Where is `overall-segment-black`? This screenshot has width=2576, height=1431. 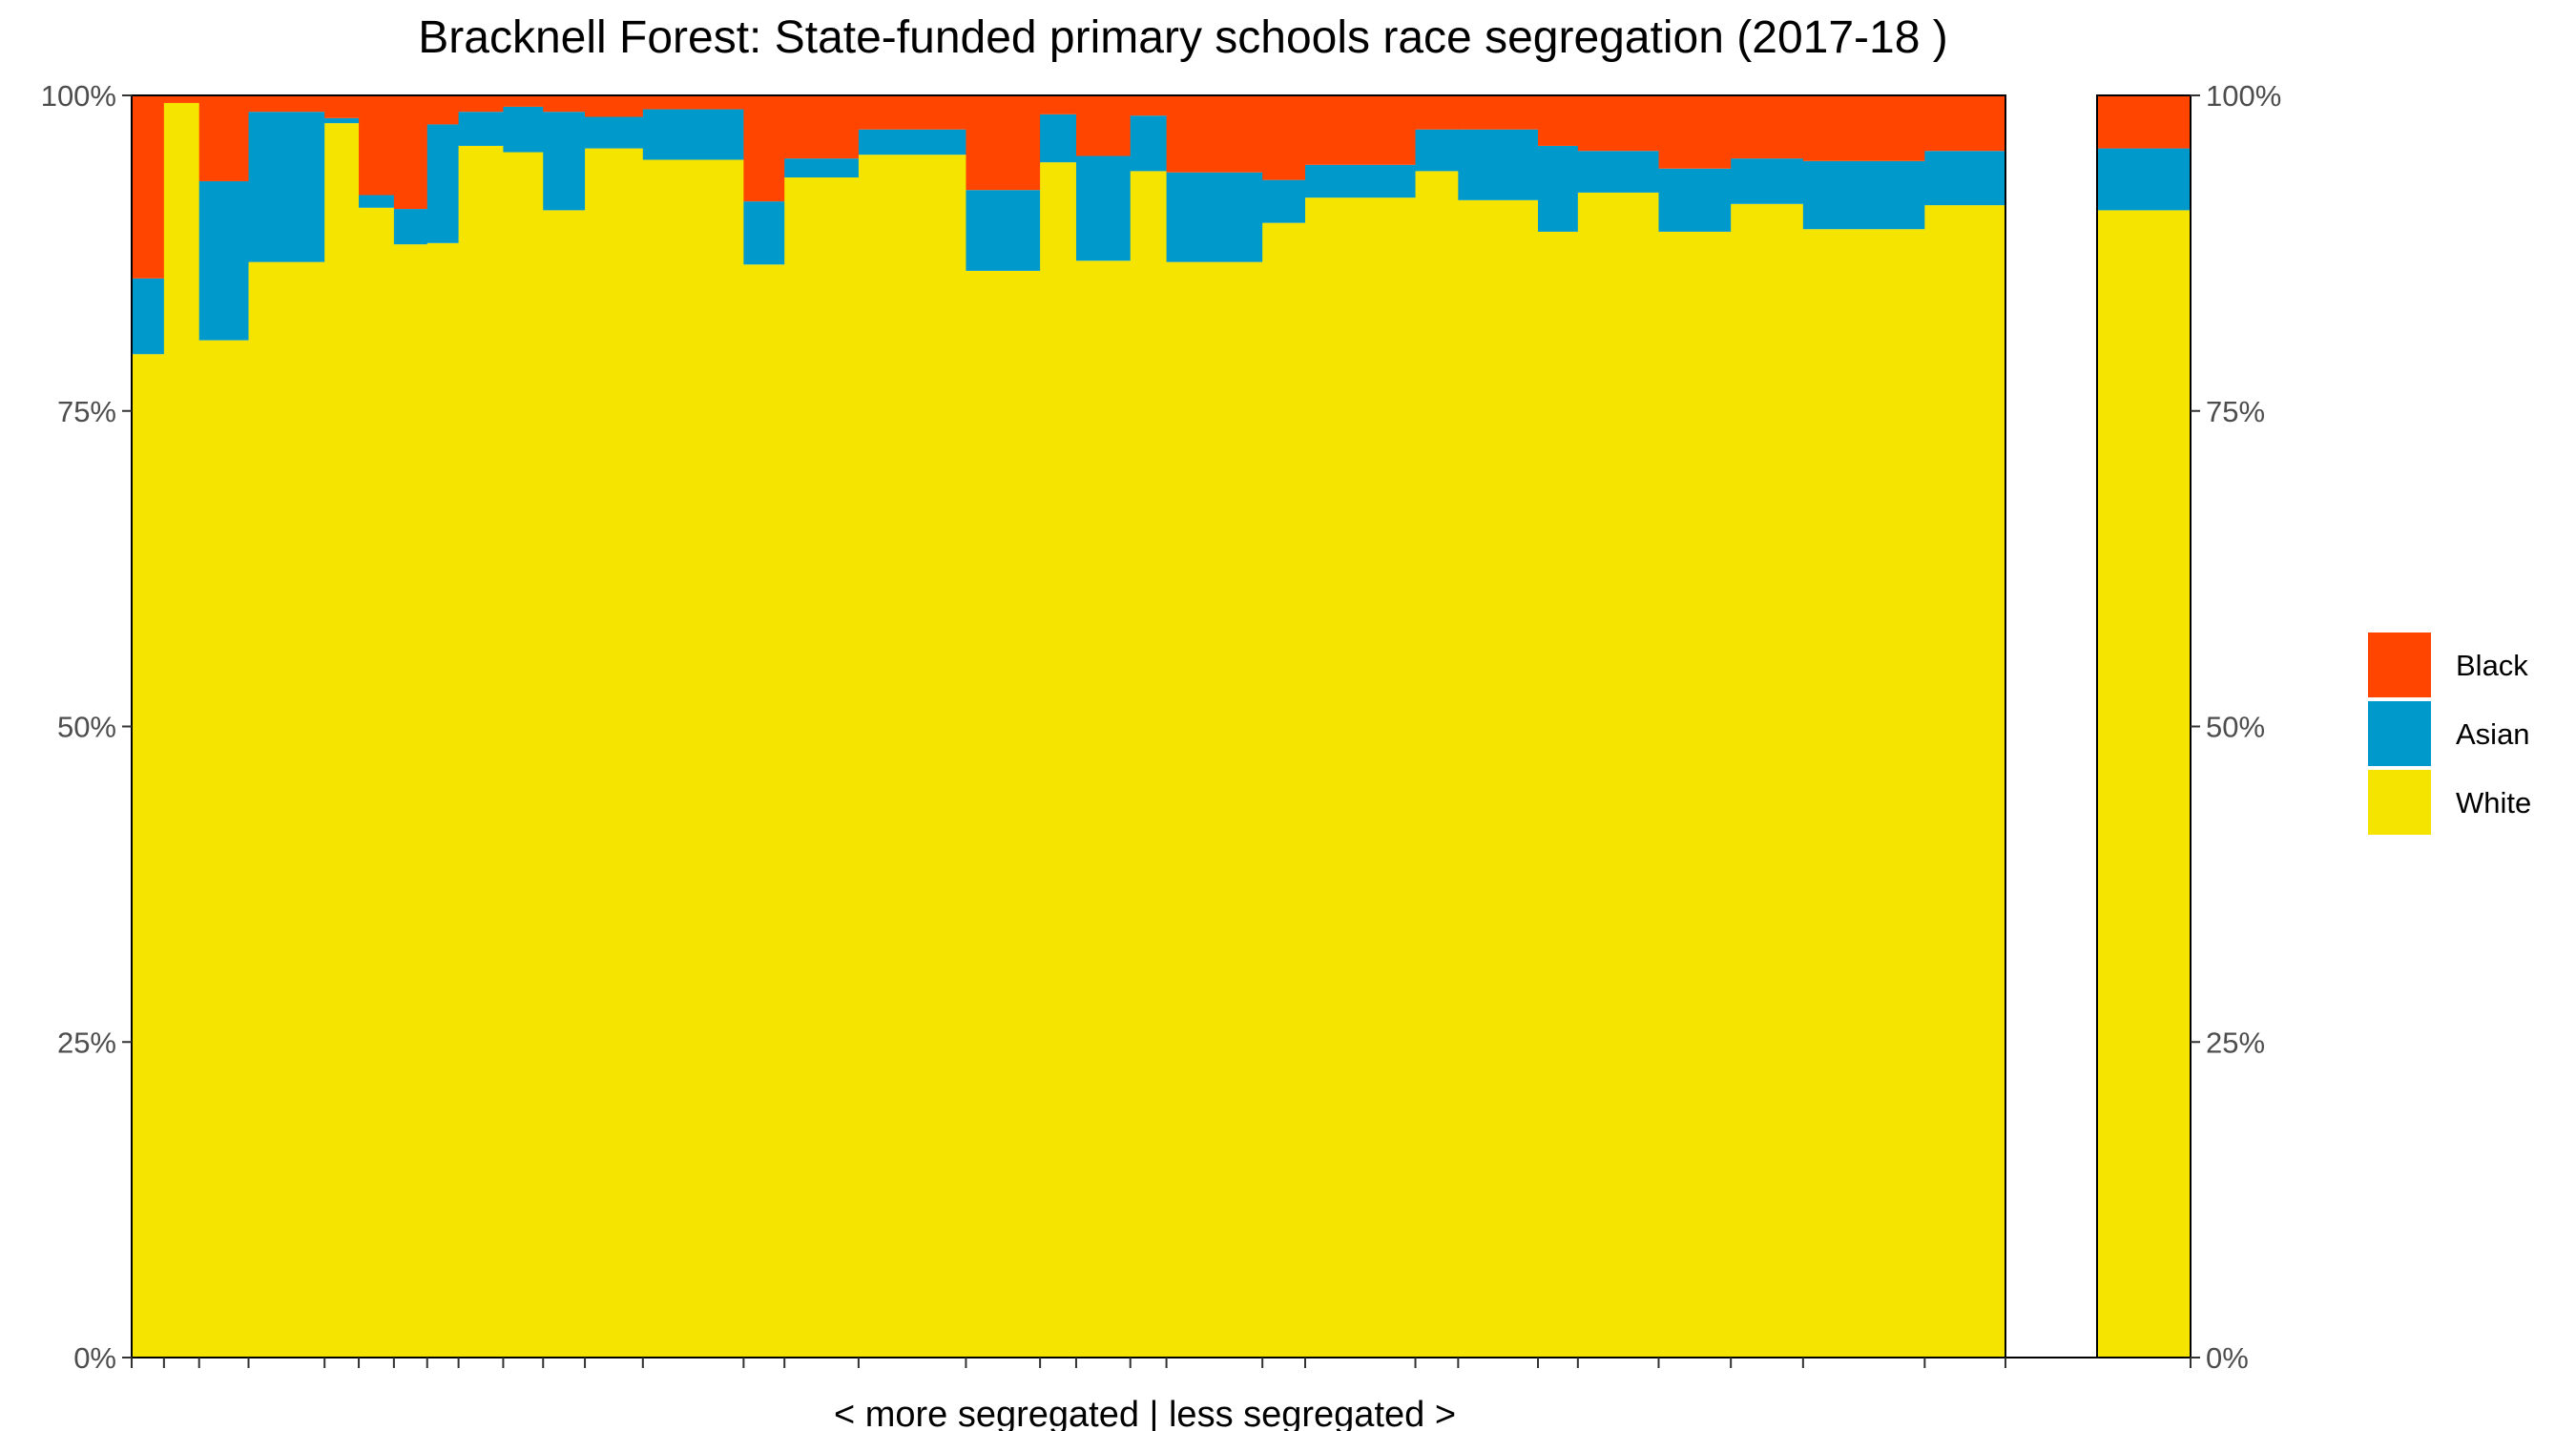
overall-segment-black is located at coordinates (2144, 122).